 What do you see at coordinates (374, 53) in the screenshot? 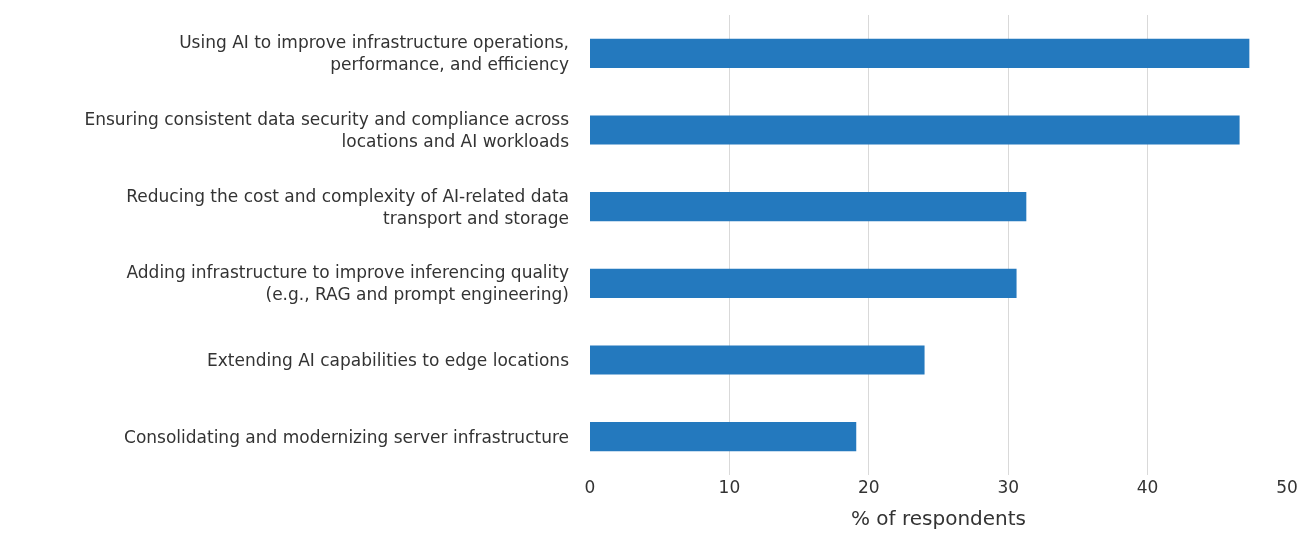
I see `y-tick-label: Using AI to improve infrastructure operations, performance, and efficiency` at bounding box center [374, 53].